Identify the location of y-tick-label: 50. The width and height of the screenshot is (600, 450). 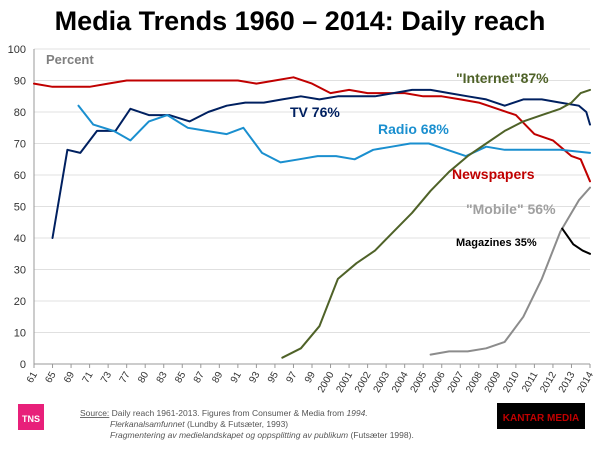
(20, 208).